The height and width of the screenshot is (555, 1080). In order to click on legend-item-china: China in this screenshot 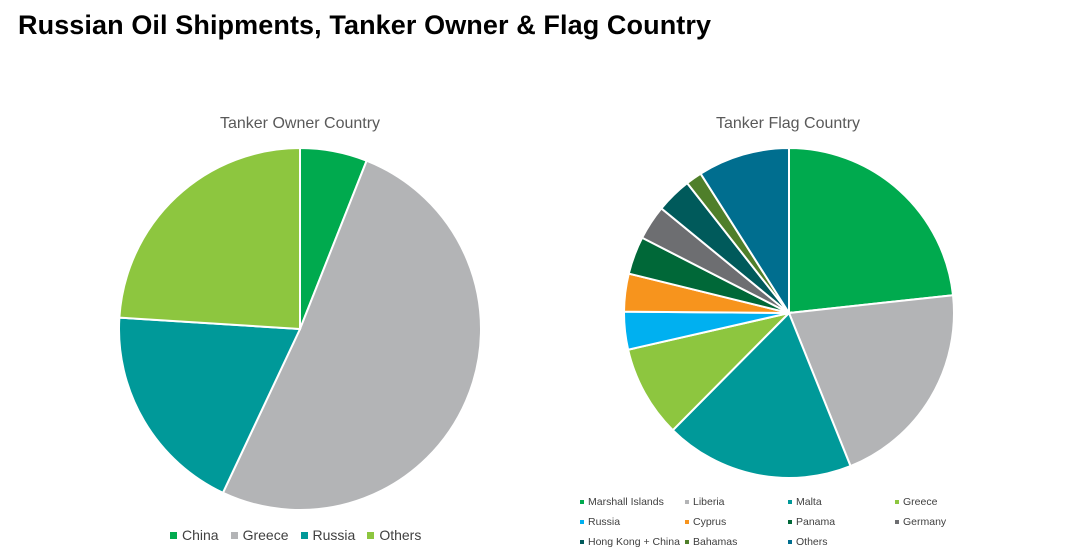, I will do `click(194, 535)`.